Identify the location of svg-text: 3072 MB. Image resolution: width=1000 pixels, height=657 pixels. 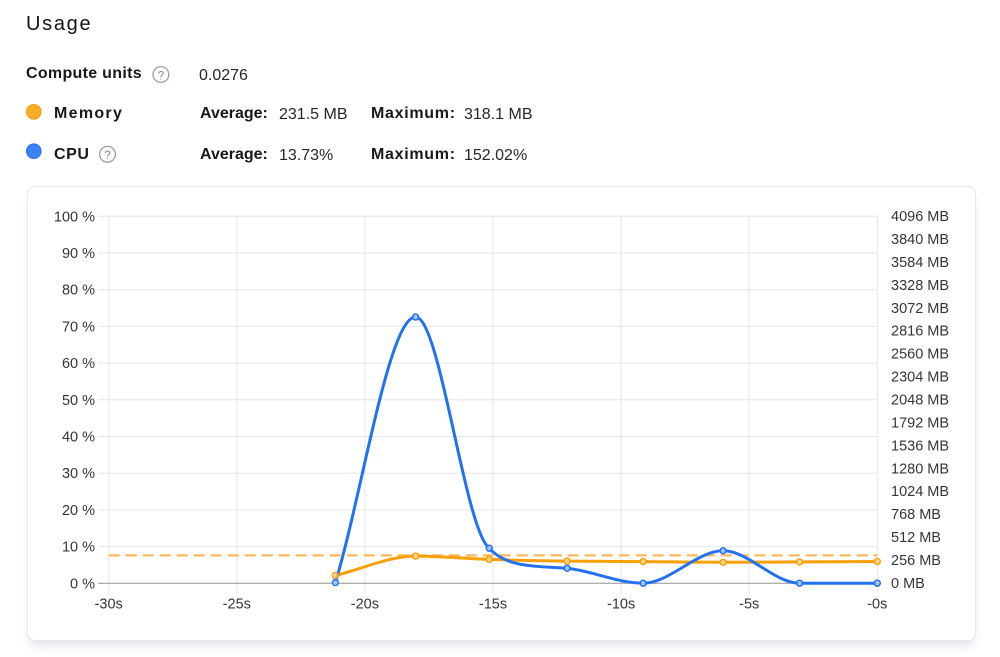
(920, 309).